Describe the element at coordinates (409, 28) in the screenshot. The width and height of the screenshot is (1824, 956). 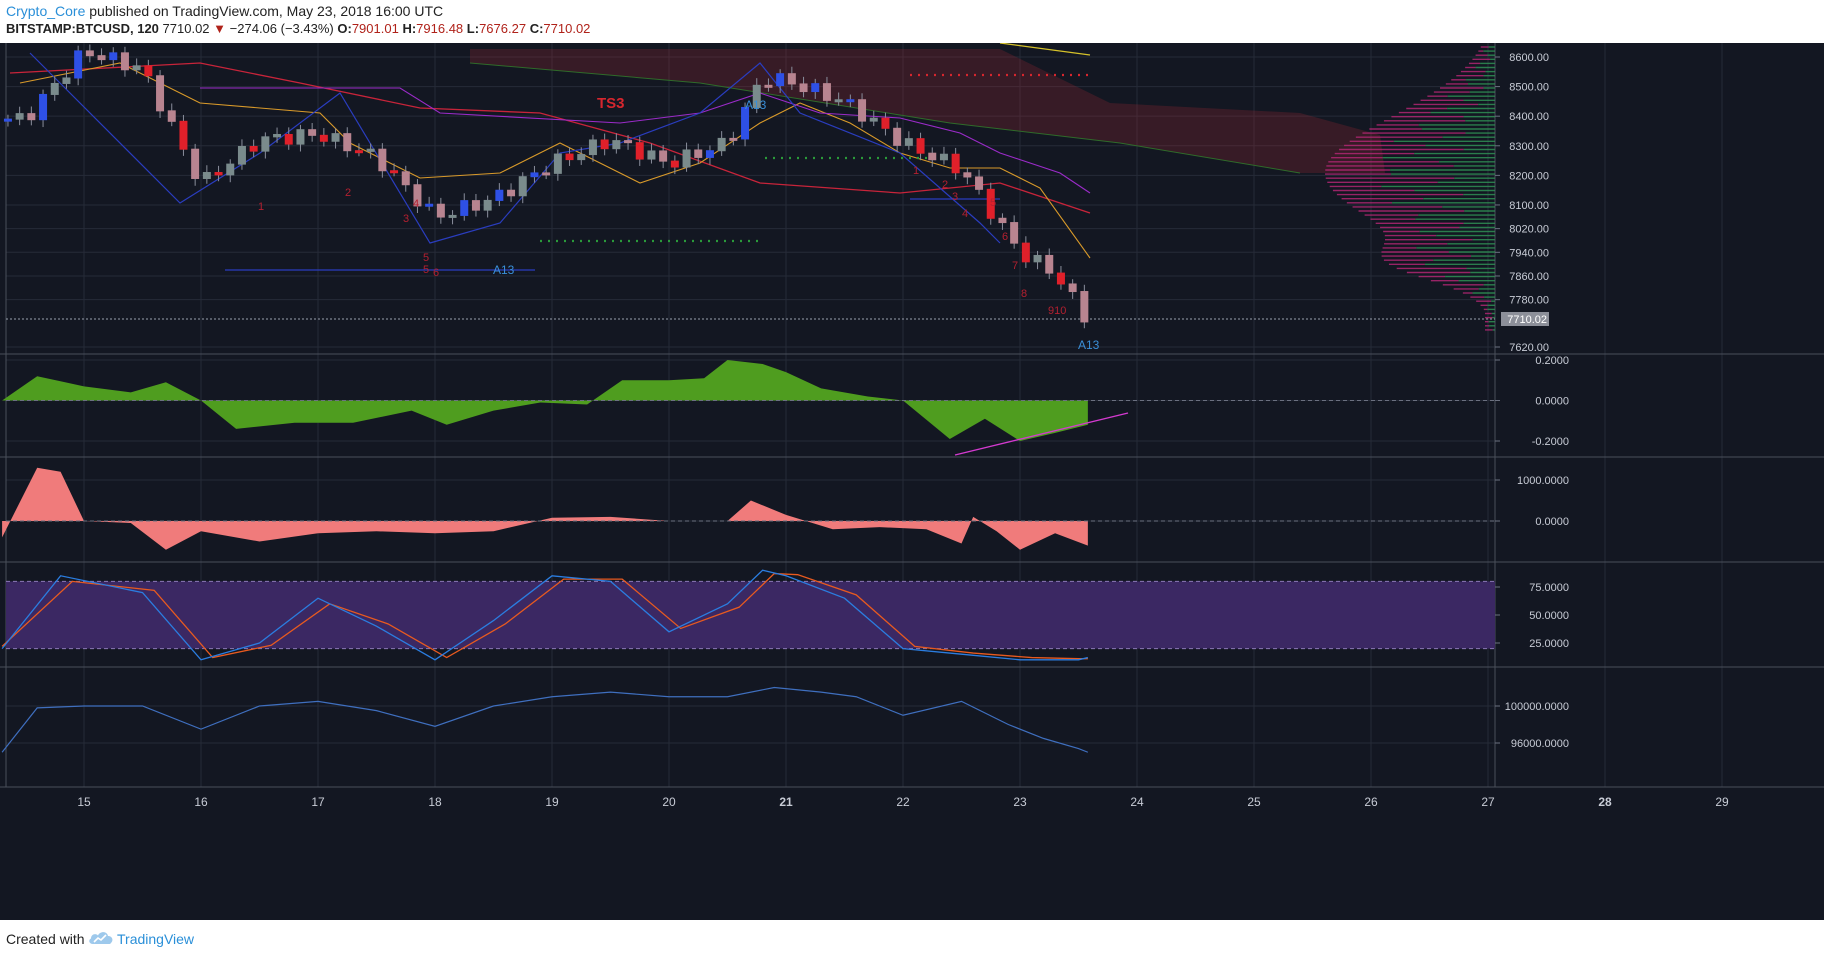
I see `high-label: H:` at that location.